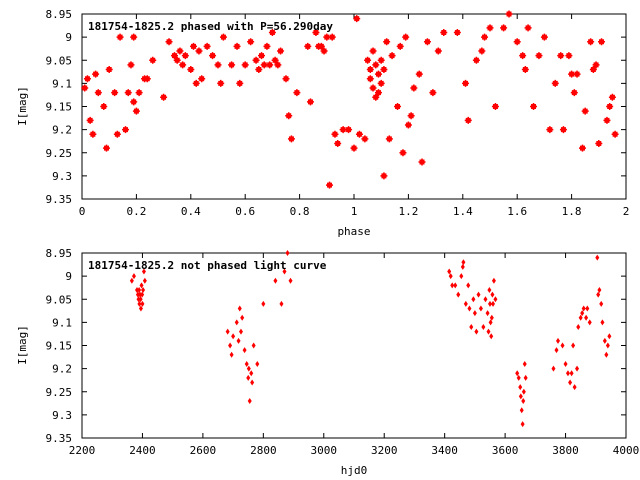  What do you see at coordinates (59, 199) in the screenshot?
I see `y-tick-label: 9.35` at bounding box center [59, 199].